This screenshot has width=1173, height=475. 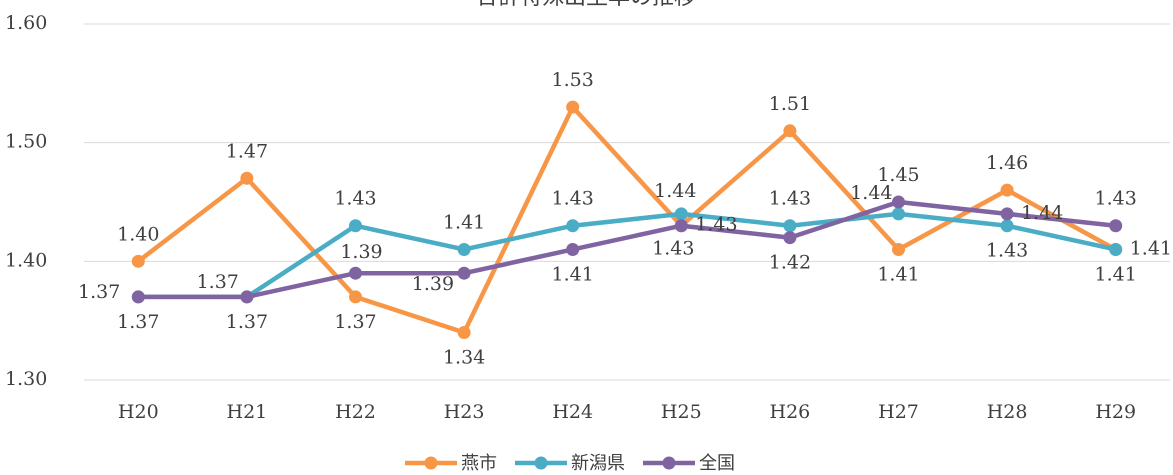 What do you see at coordinates (717, 463) in the screenshot?
I see `legend-label: 全国` at bounding box center [717, 463].